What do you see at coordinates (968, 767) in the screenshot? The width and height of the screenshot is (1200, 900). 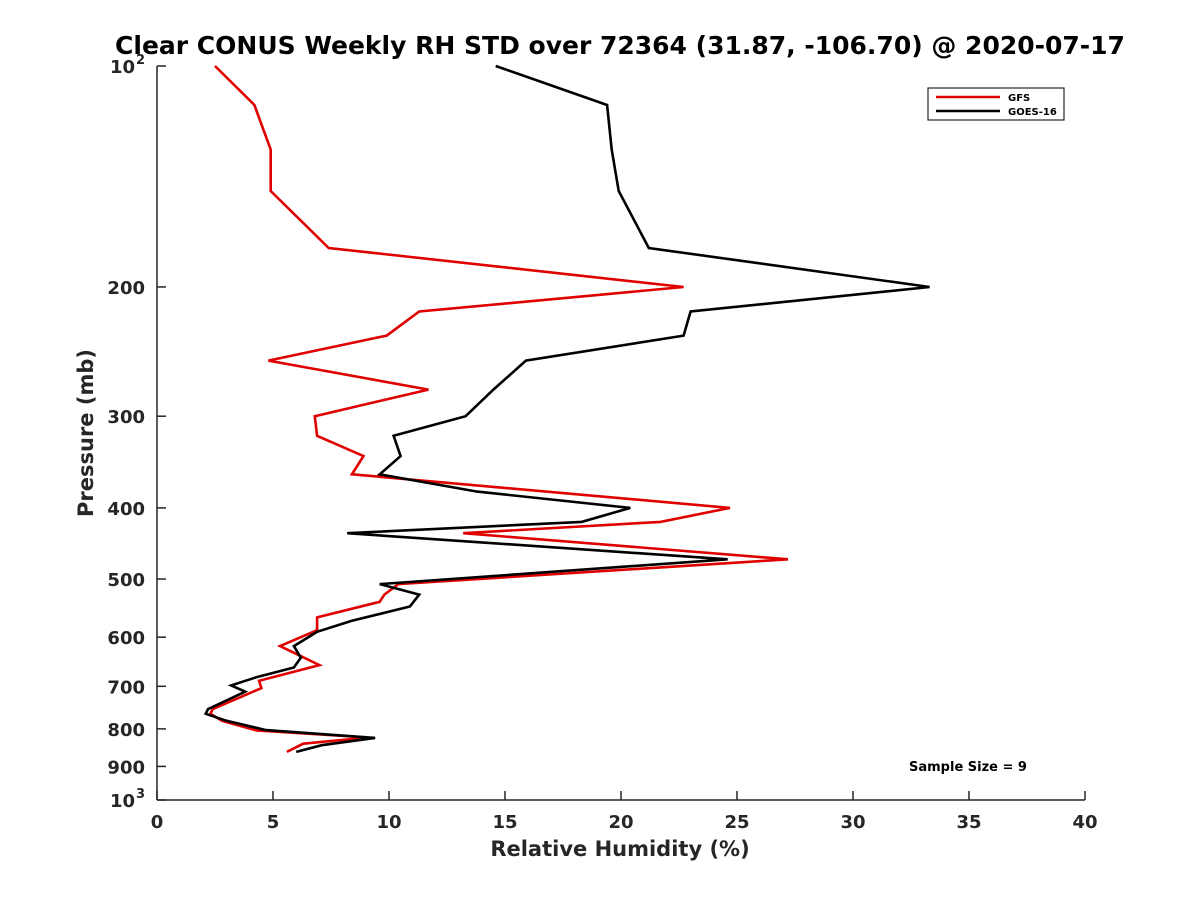 I see `sample-size-annotation: Sample Size = 9` at bounding box center [968, 767].